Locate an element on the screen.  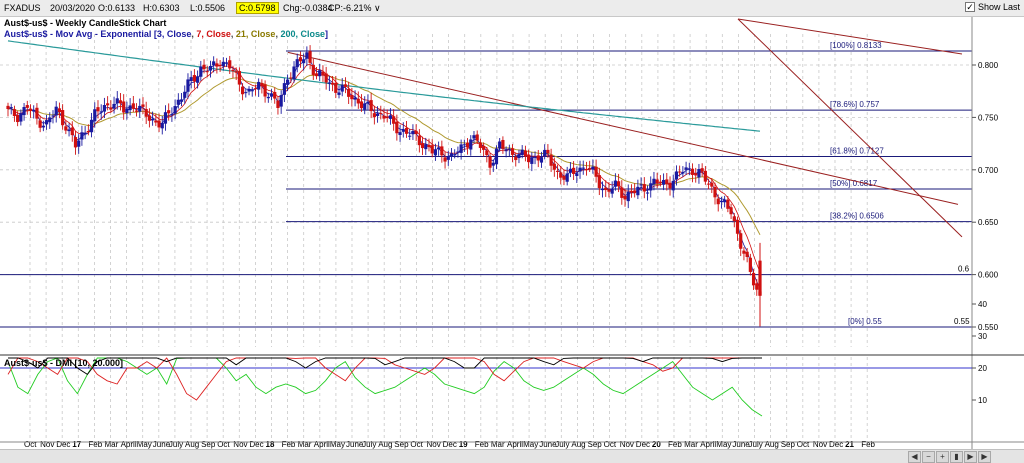
y-tick-label: 0.600 is located at coordinates (988, 275).